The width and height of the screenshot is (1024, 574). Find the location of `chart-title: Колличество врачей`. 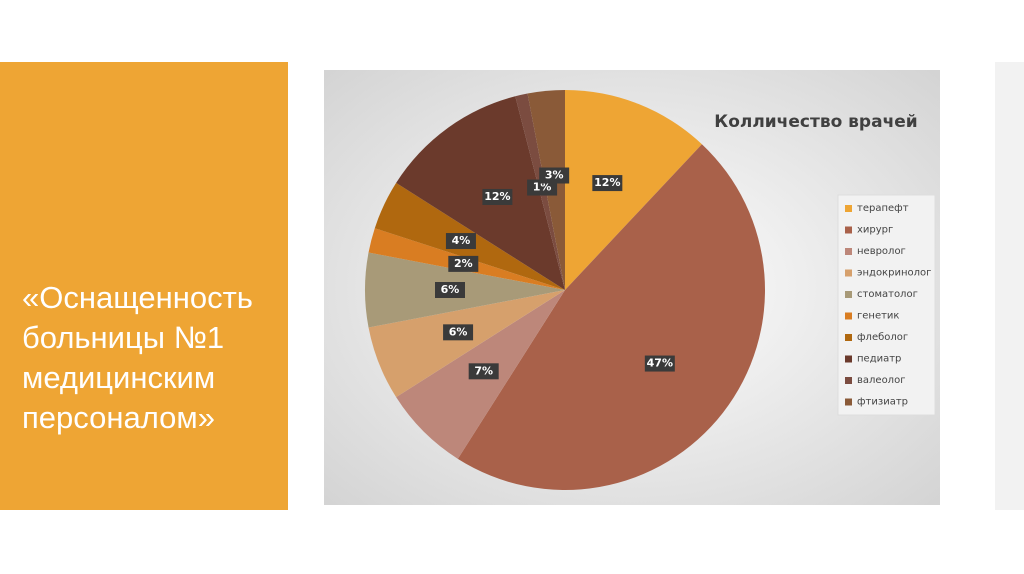

chart-title: Колличество врачей is located at coordinates (815, 122).